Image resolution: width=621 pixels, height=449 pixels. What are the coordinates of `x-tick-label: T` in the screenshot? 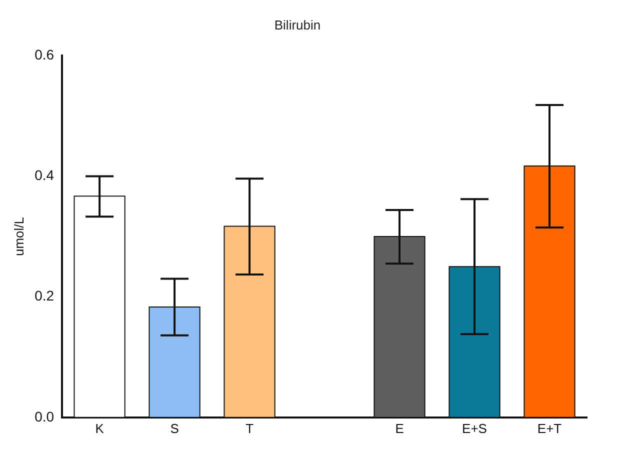 It's located at (250, 428).